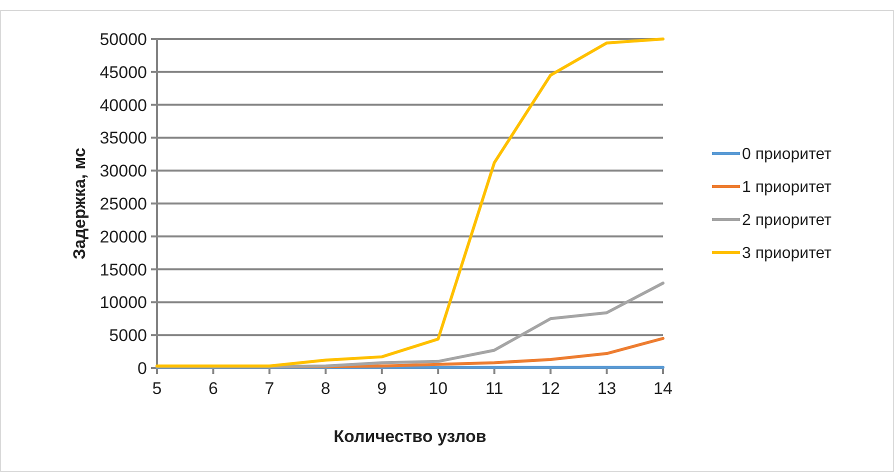  I want to click on x-tick-label: 9, so click(382, 388).